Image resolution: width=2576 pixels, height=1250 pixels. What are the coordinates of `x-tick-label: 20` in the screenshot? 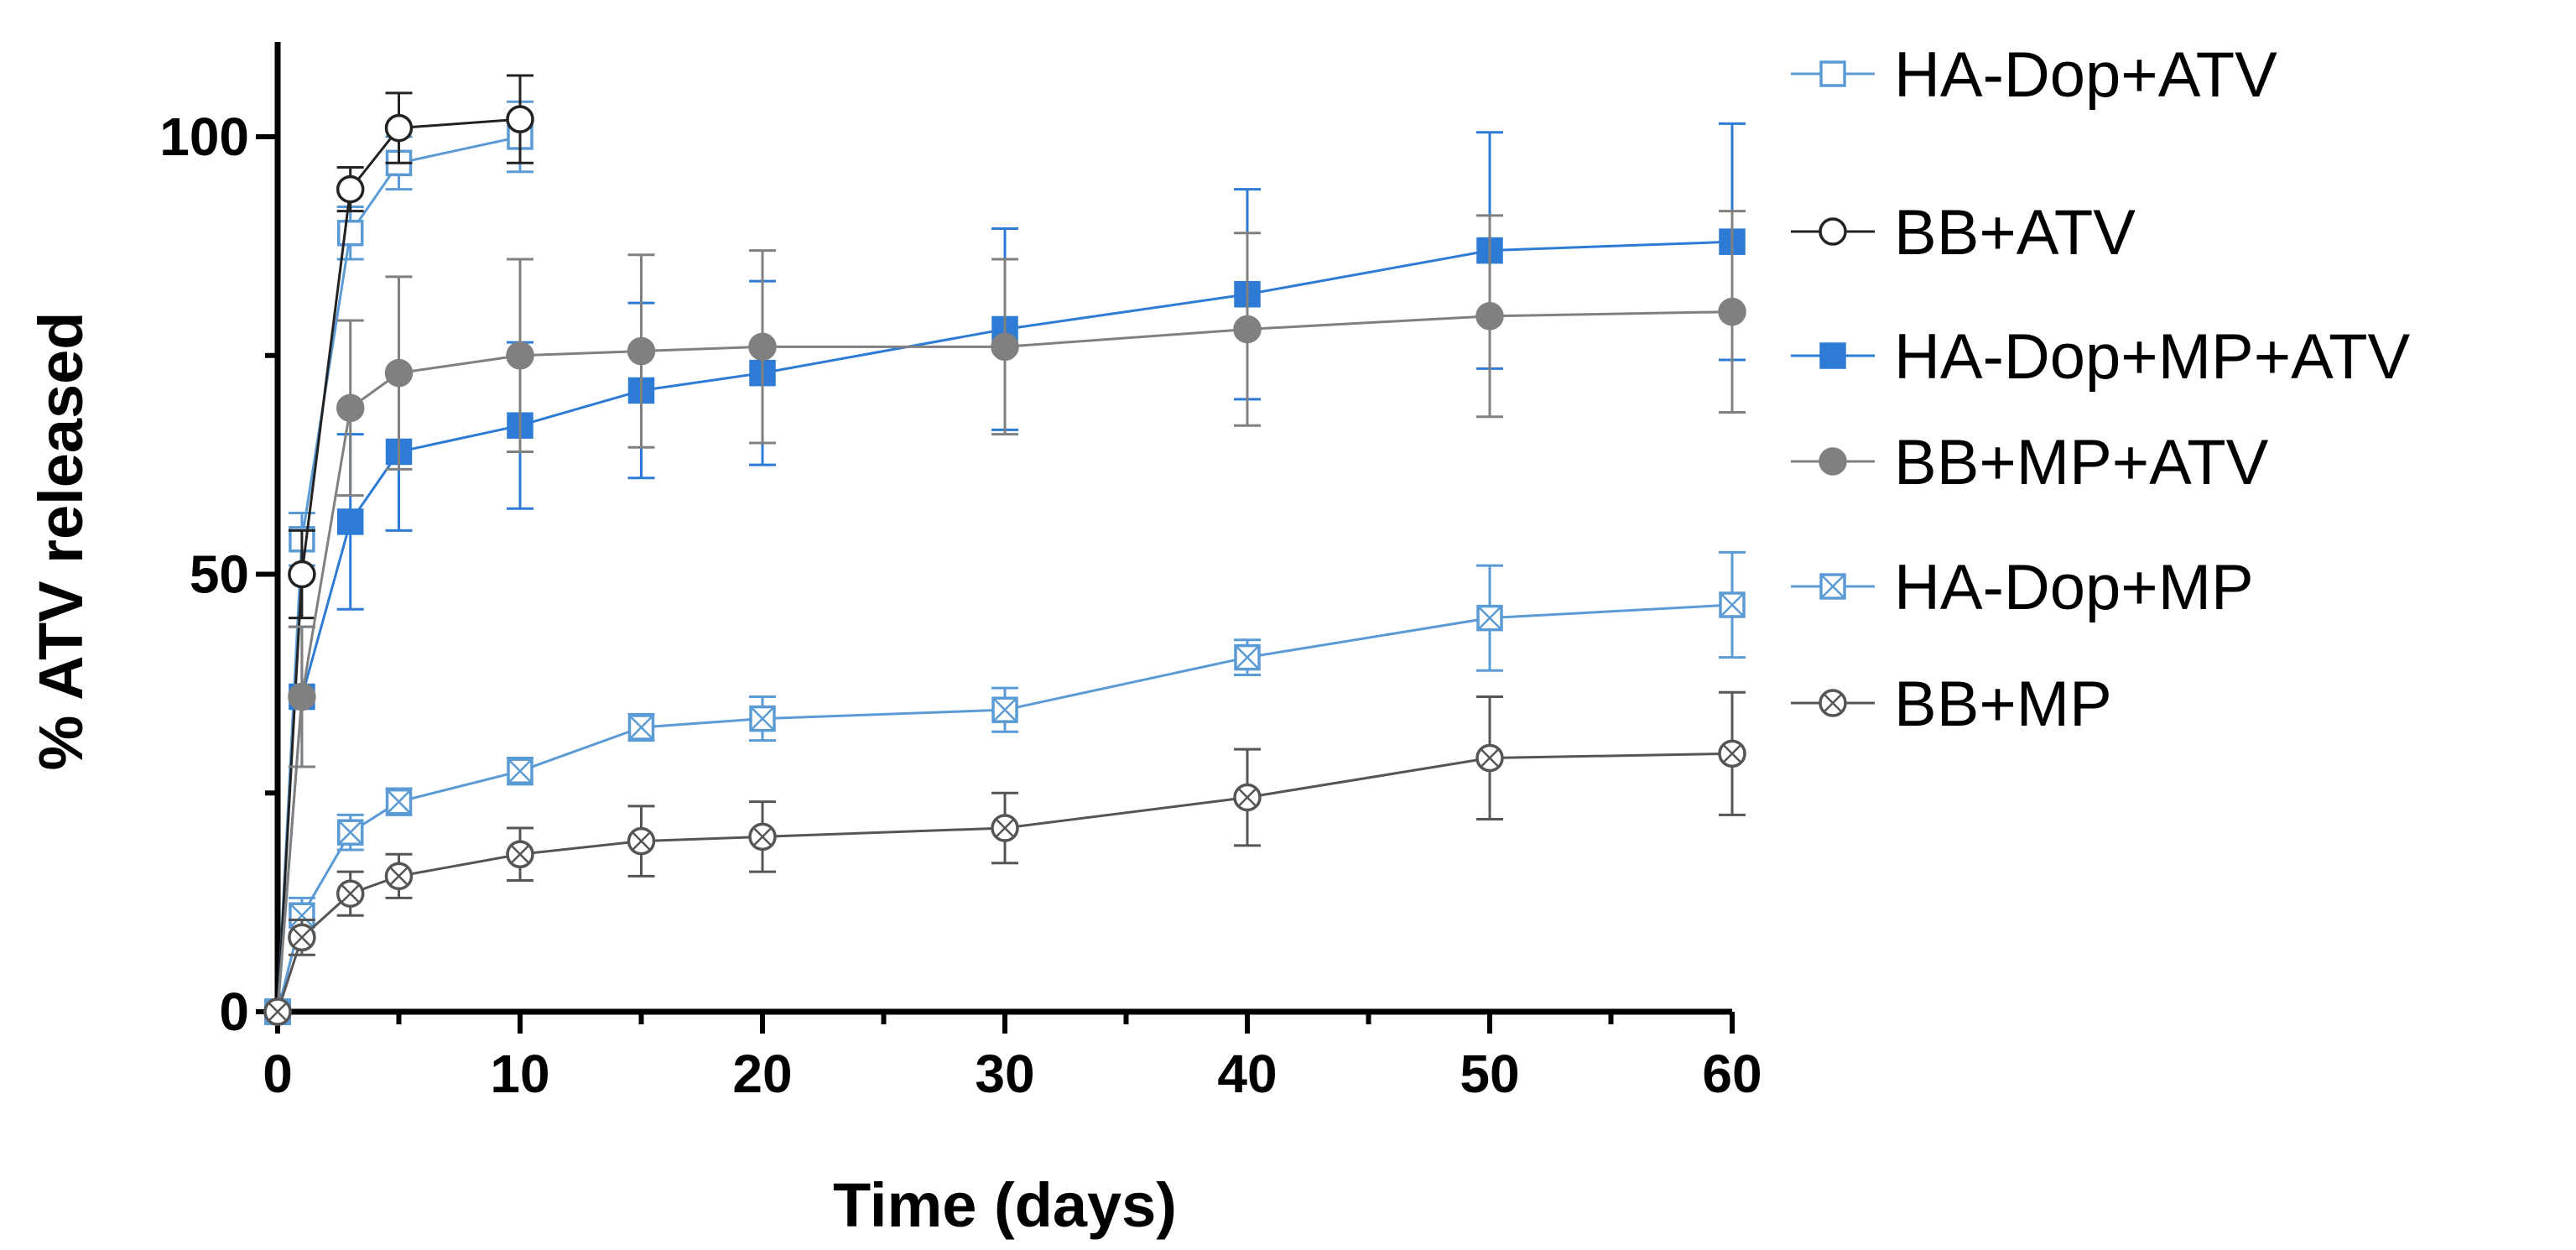 It's located at (762, 1074).